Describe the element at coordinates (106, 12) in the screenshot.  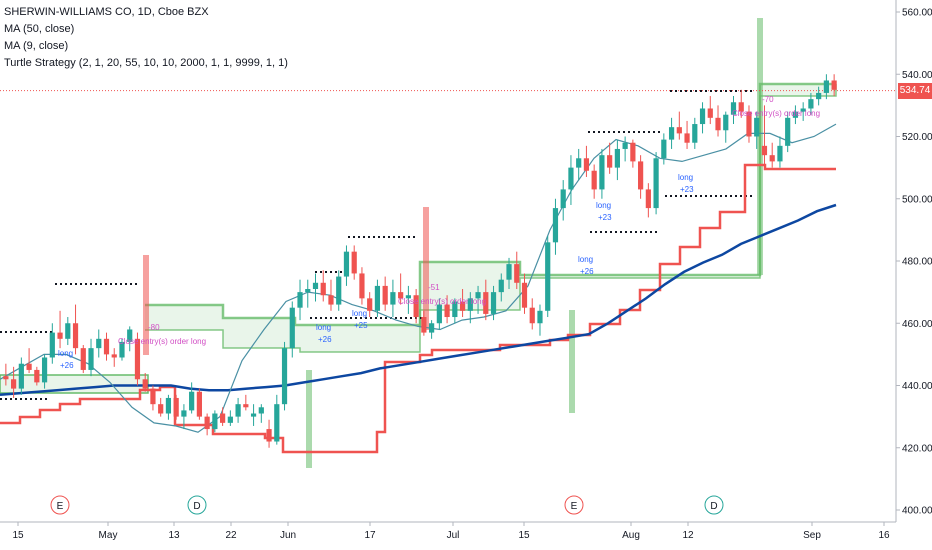
I see `symbol-title: SHERWIN-WILLIAMS CO, 1D, Cboe BZX` at that location.